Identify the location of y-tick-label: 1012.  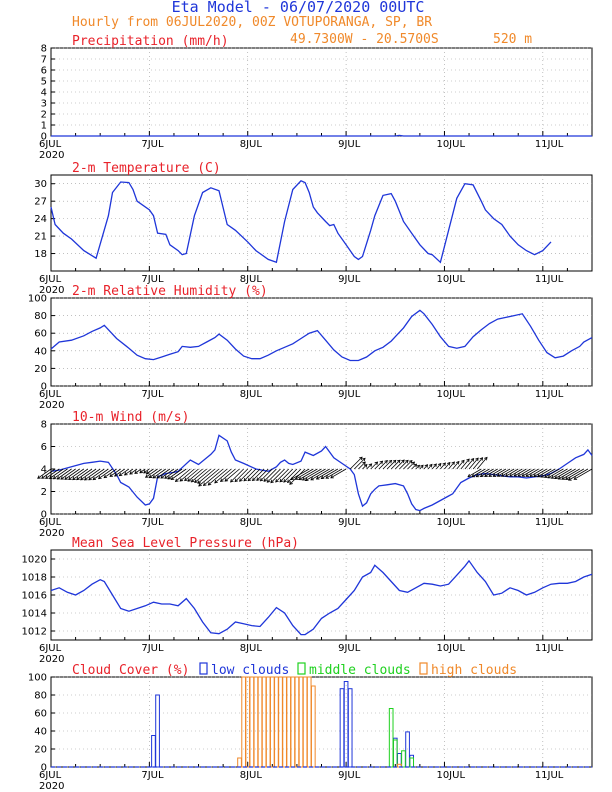
(34, 632).